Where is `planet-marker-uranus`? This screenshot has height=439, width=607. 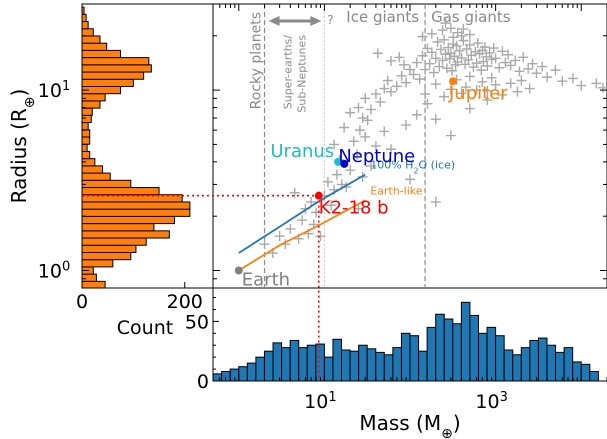
planet-marker-uranus is located at coordinates (338, 161).